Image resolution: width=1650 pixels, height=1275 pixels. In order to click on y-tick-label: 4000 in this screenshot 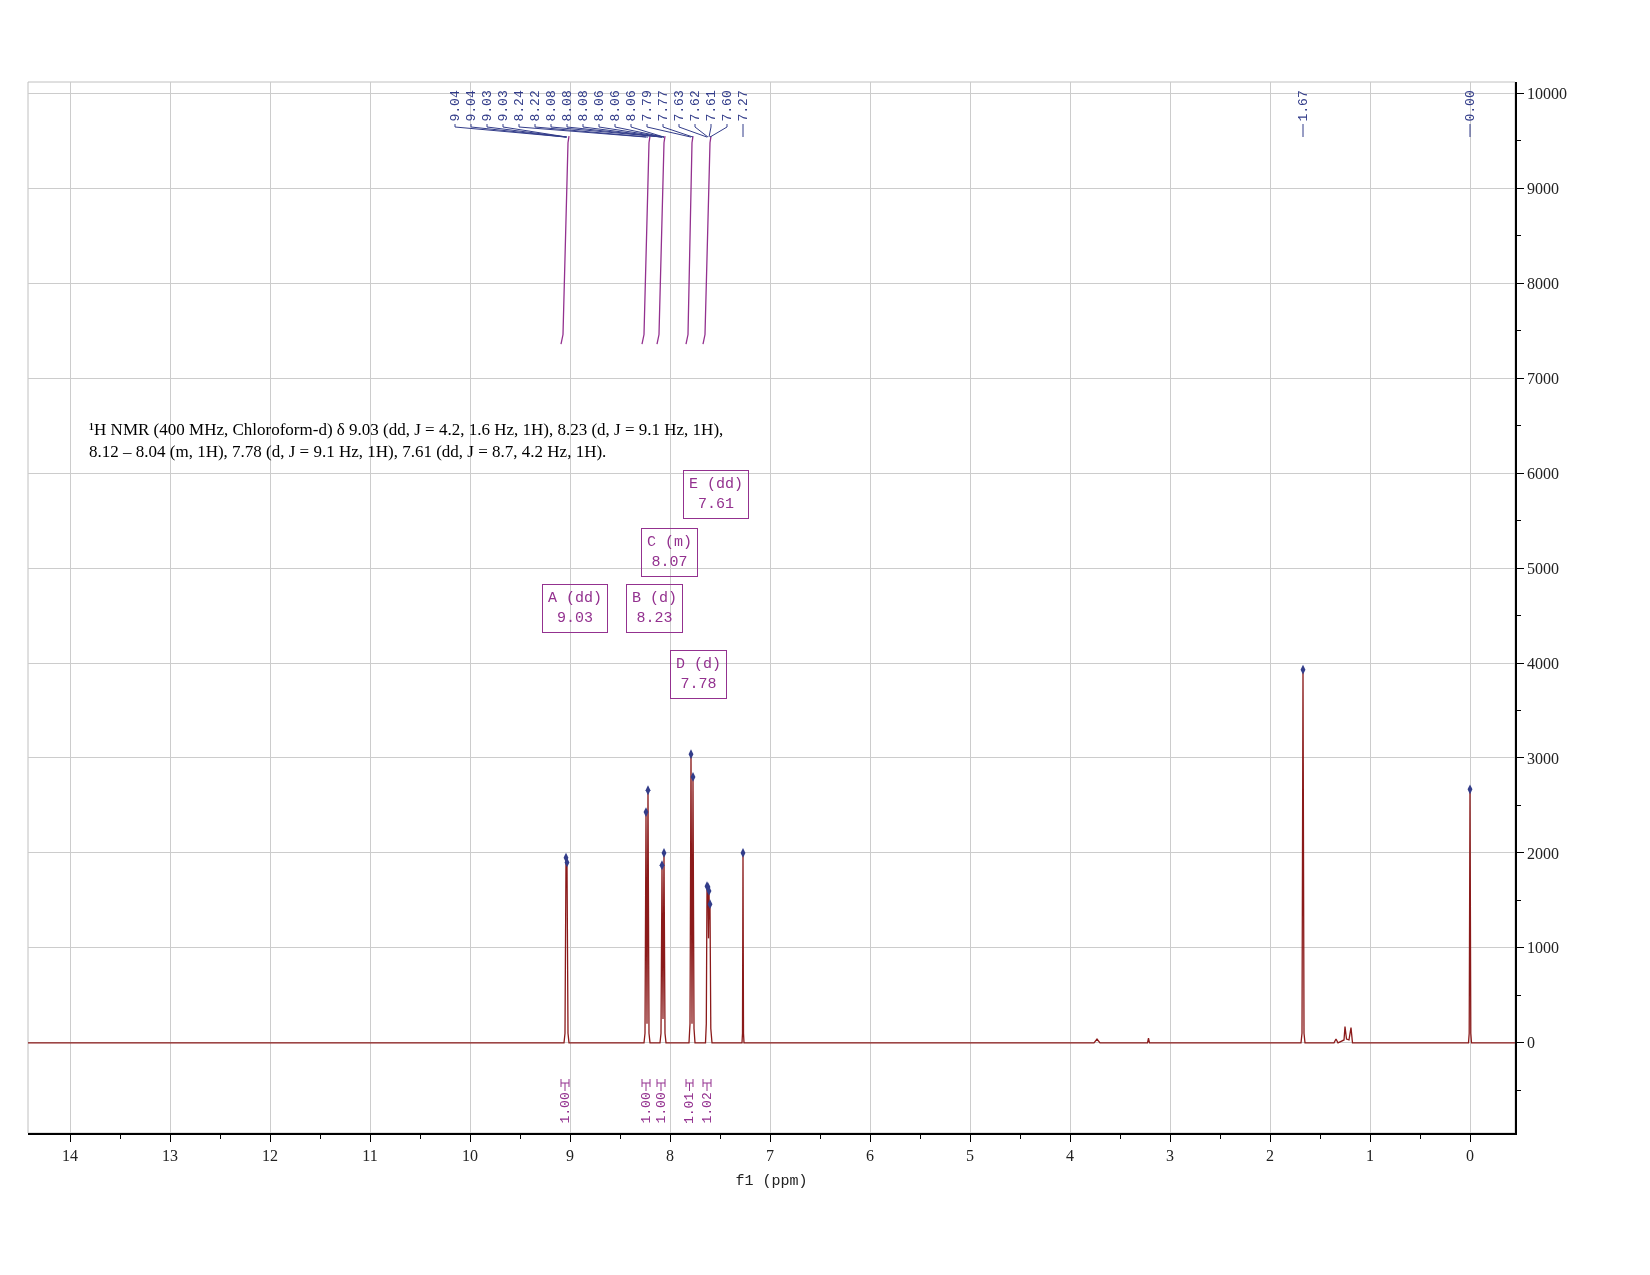, I will do `click(1542, 663)`.